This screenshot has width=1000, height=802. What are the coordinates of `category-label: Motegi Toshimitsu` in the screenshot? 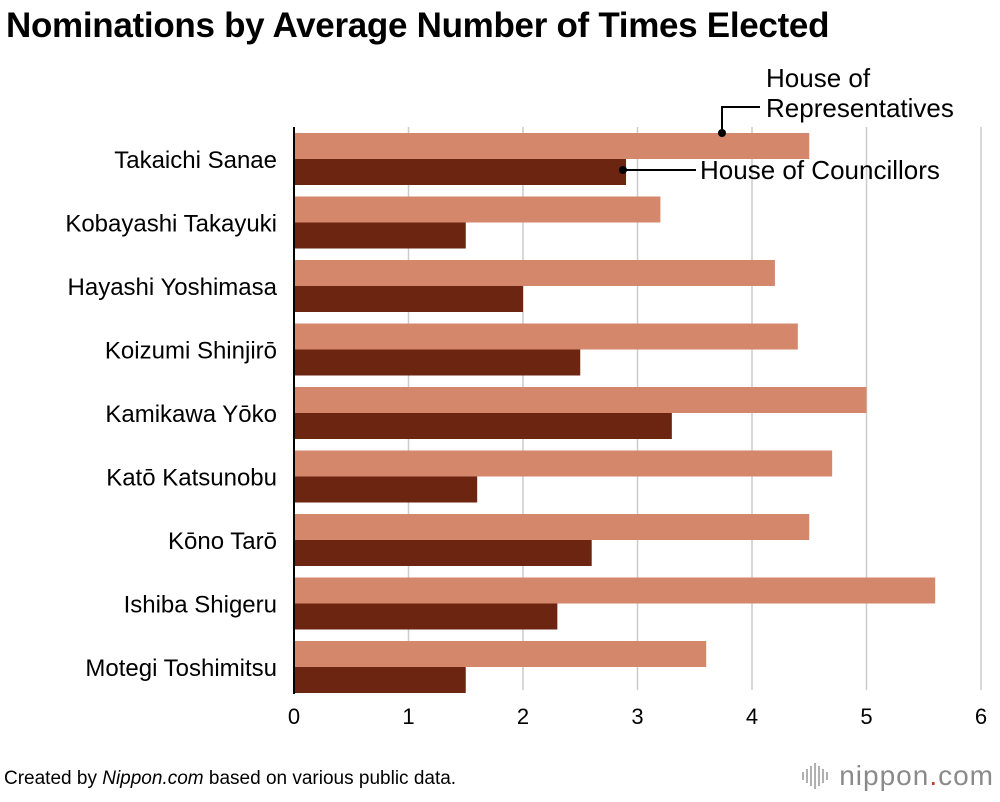 It's located at (181, 668).